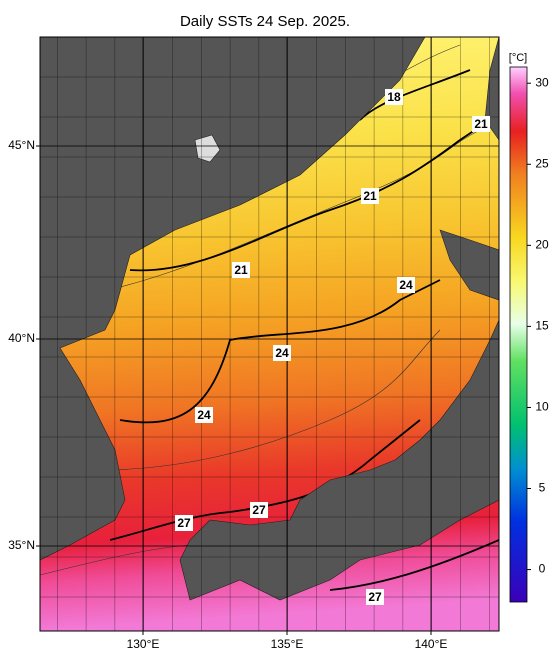  What do you see at coordinates (518, 334) in the screenshot?
I see `colorbar` at bounding box center [518, 334].